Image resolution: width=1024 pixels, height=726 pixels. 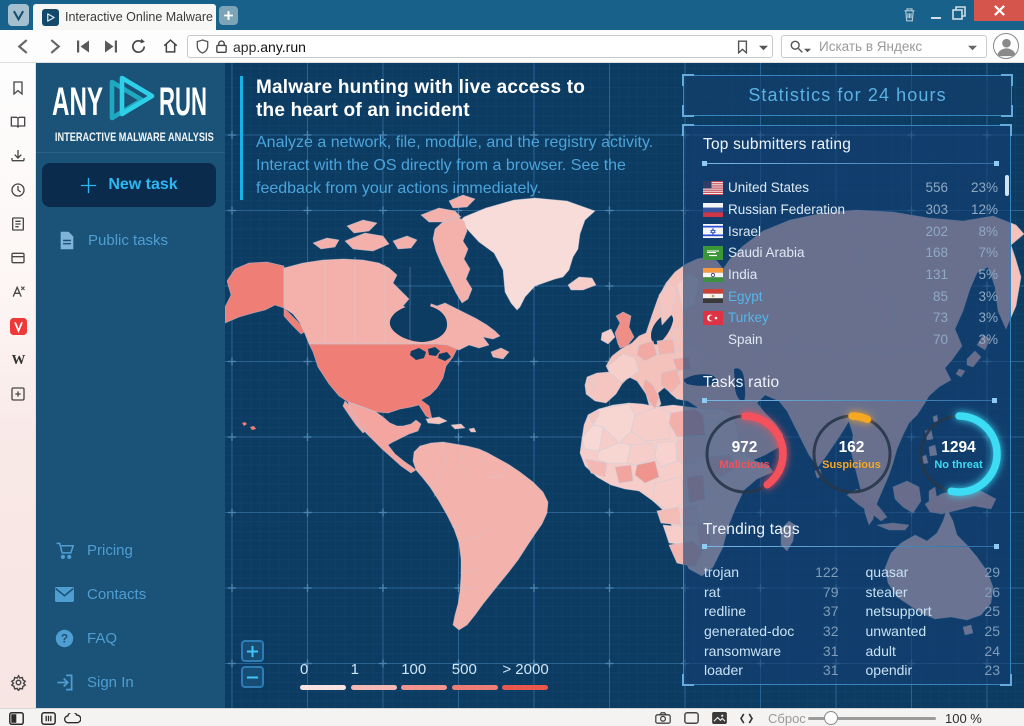 What do you see at coordinates (183, 102) in the screenshot?
I see `svg-text: RUN` at bounding box center [183, 102].